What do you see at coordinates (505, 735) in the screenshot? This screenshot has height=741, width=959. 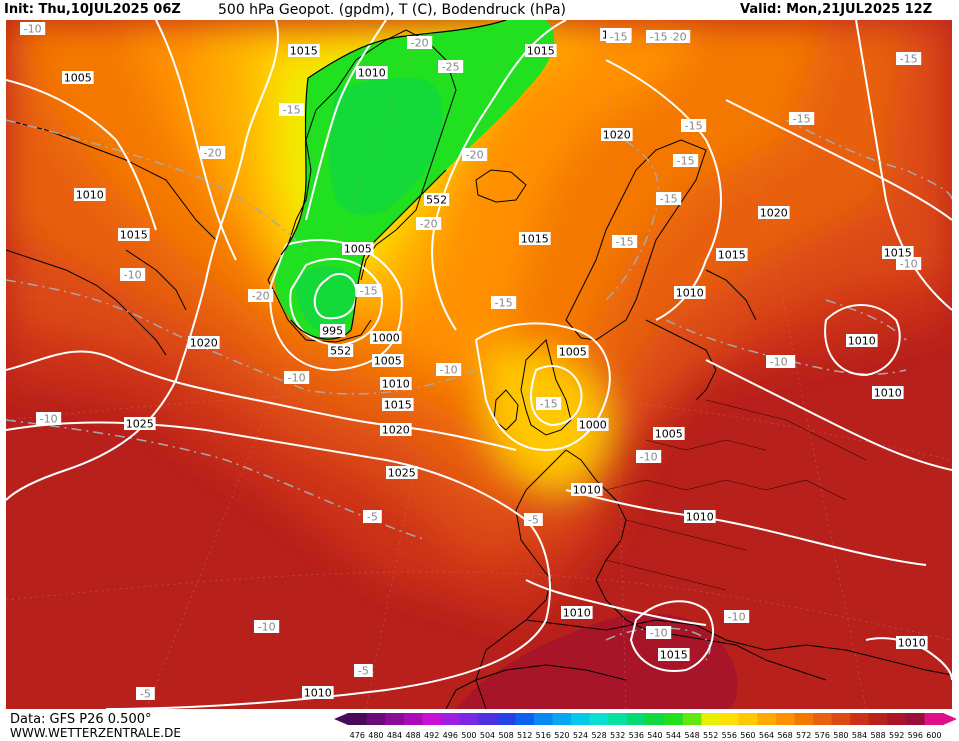 I see `colorbar-label: 508` at bounding box center [505, 735].